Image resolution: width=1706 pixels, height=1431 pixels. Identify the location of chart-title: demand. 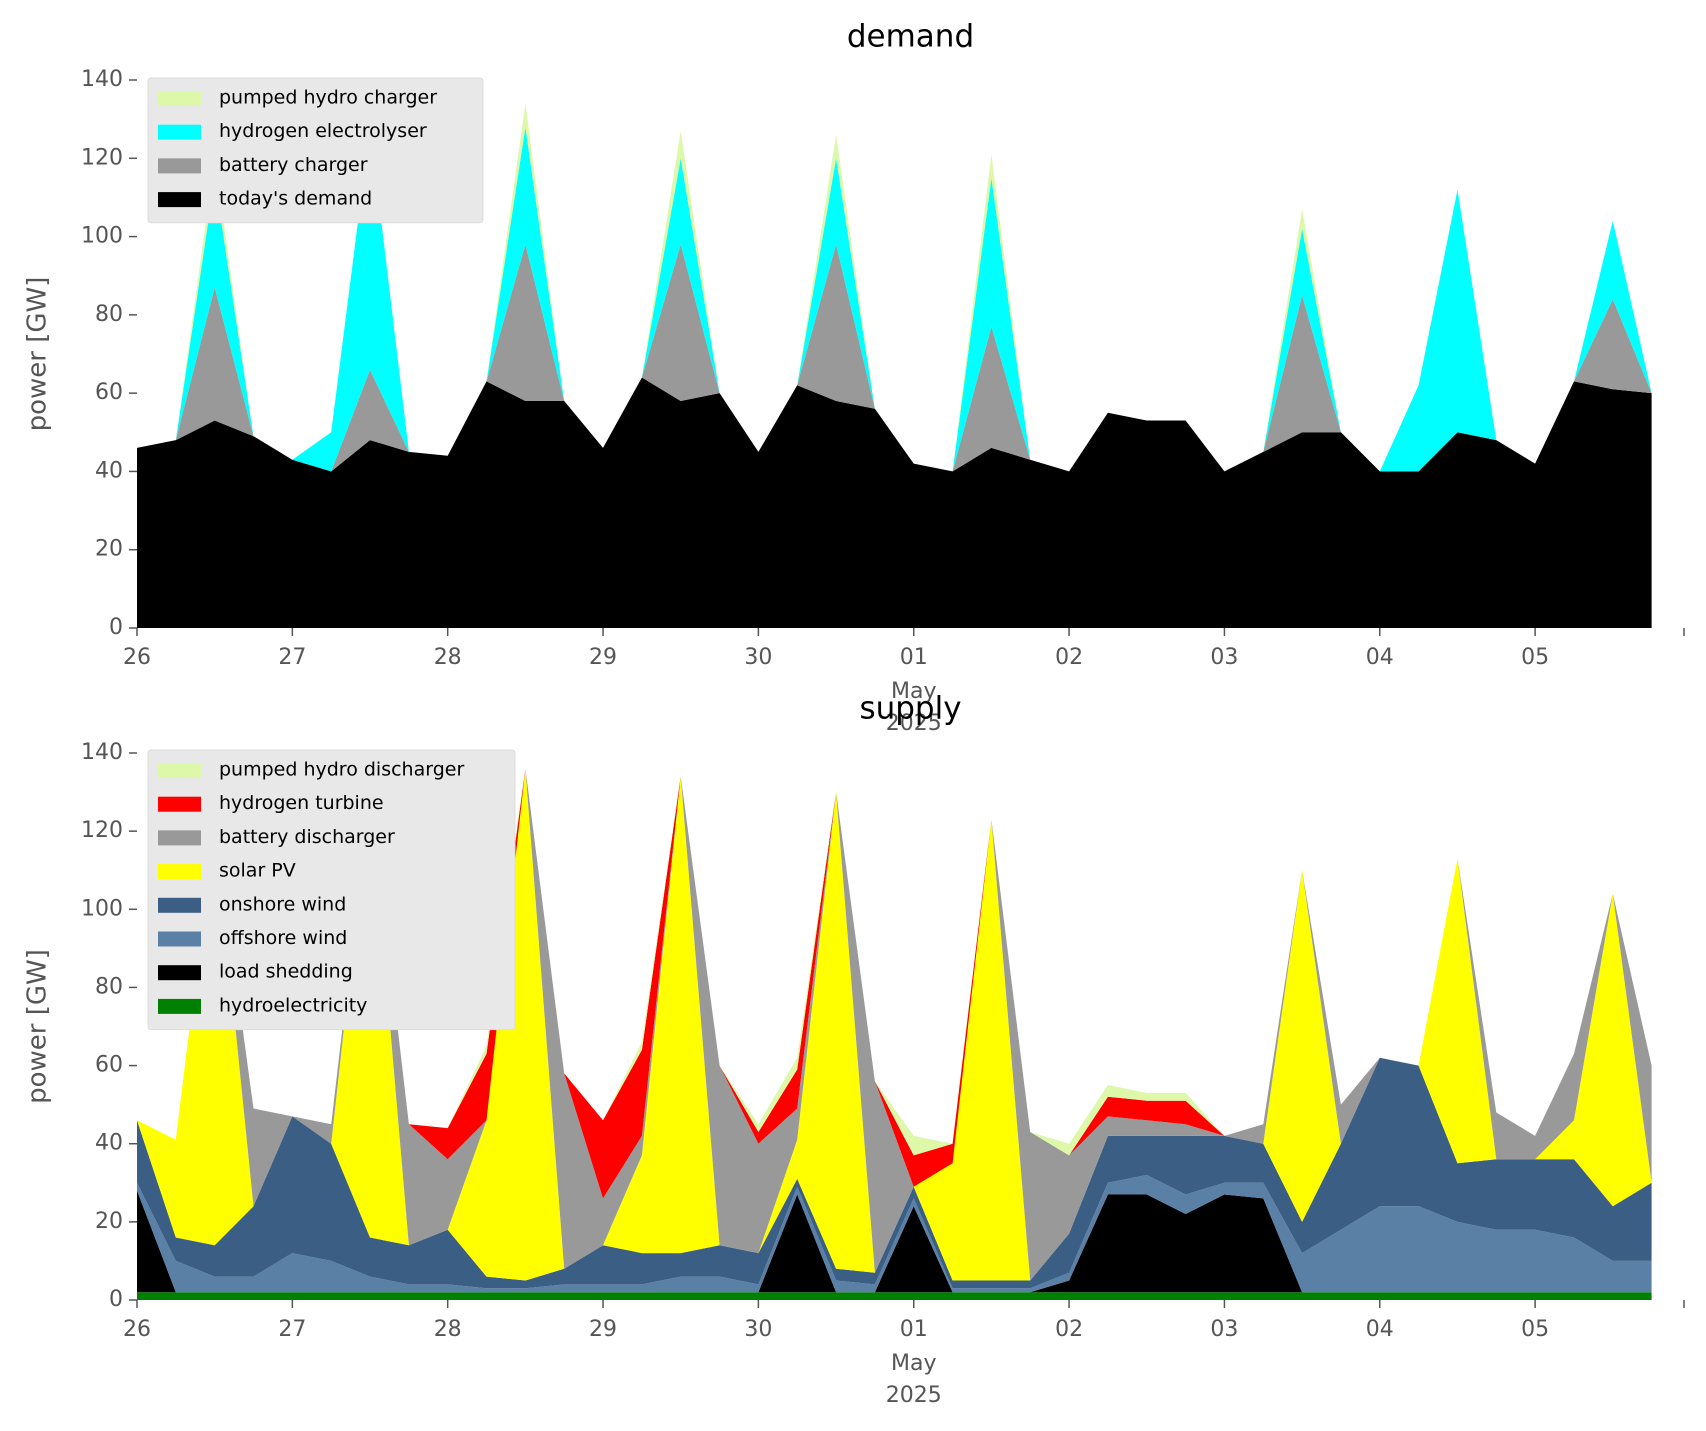
(910, 37).